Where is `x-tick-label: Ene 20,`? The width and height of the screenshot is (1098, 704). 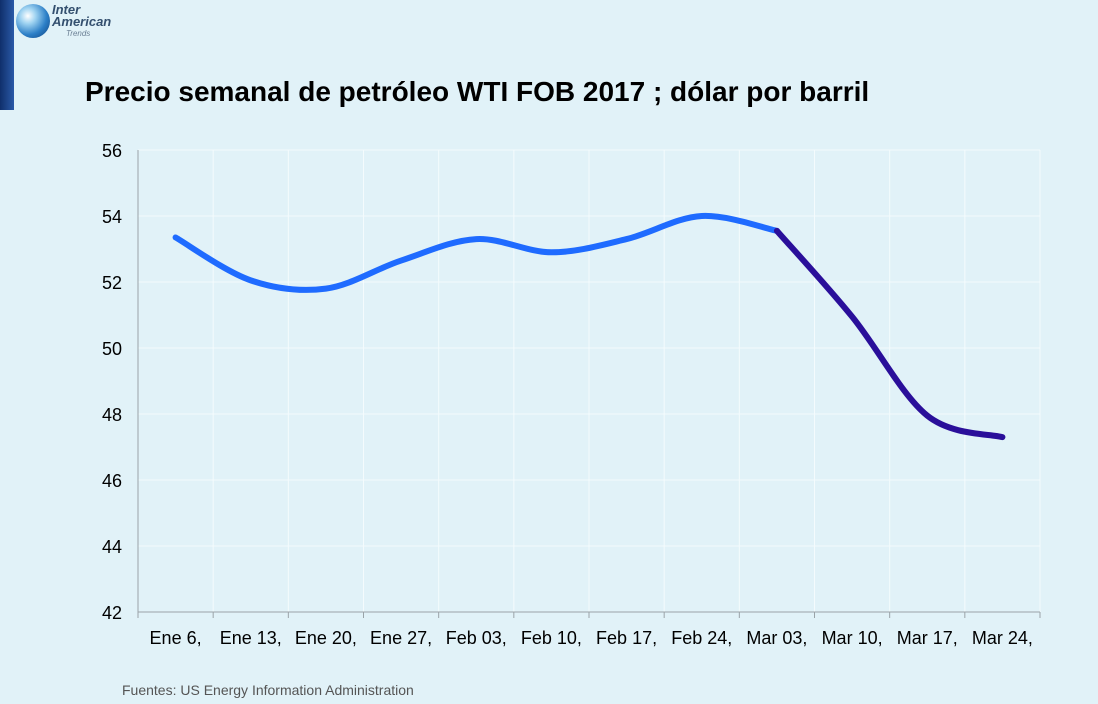 x-tick-label: Ene 20, is located at coordinates (326, 638).